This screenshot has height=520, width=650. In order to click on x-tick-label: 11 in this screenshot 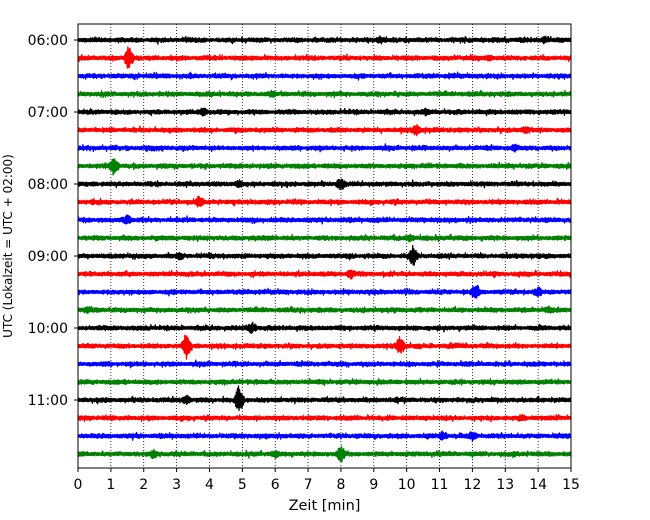, I will do `click(440, 485)`.